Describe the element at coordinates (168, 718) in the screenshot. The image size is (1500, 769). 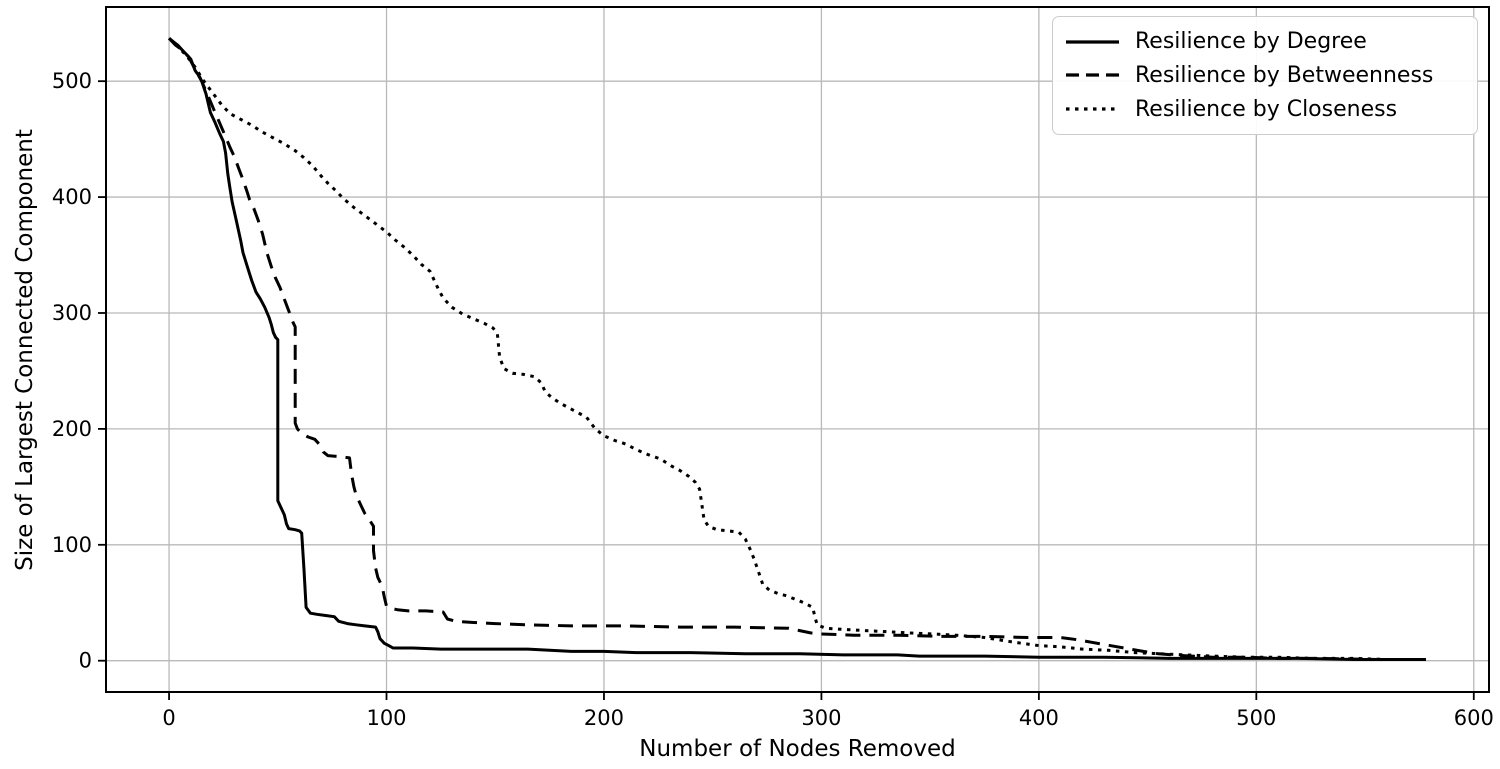
I see `x-tick-label: 0` at that location.